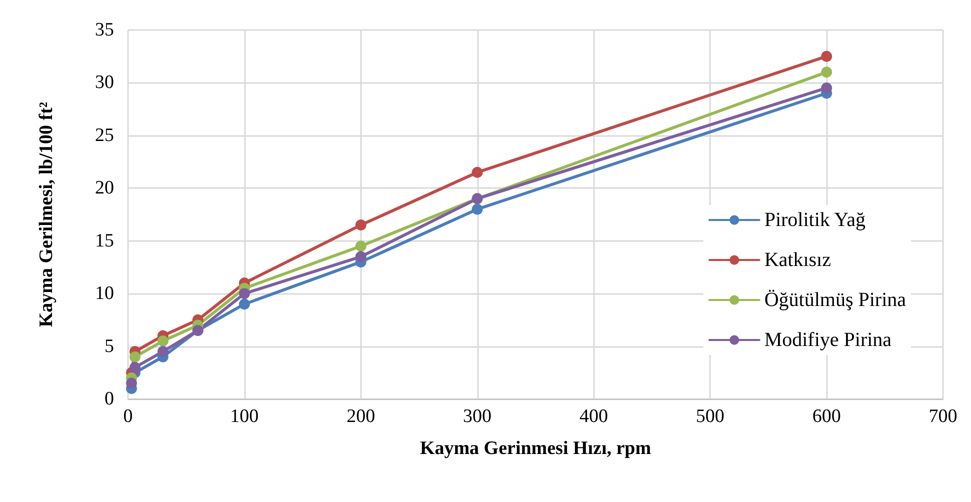  Describe the element at coordinates (46, 215) in the screenshot. I see `y-axis-title: Kayma Gerilmesi, lb/100 ft²` at that location.